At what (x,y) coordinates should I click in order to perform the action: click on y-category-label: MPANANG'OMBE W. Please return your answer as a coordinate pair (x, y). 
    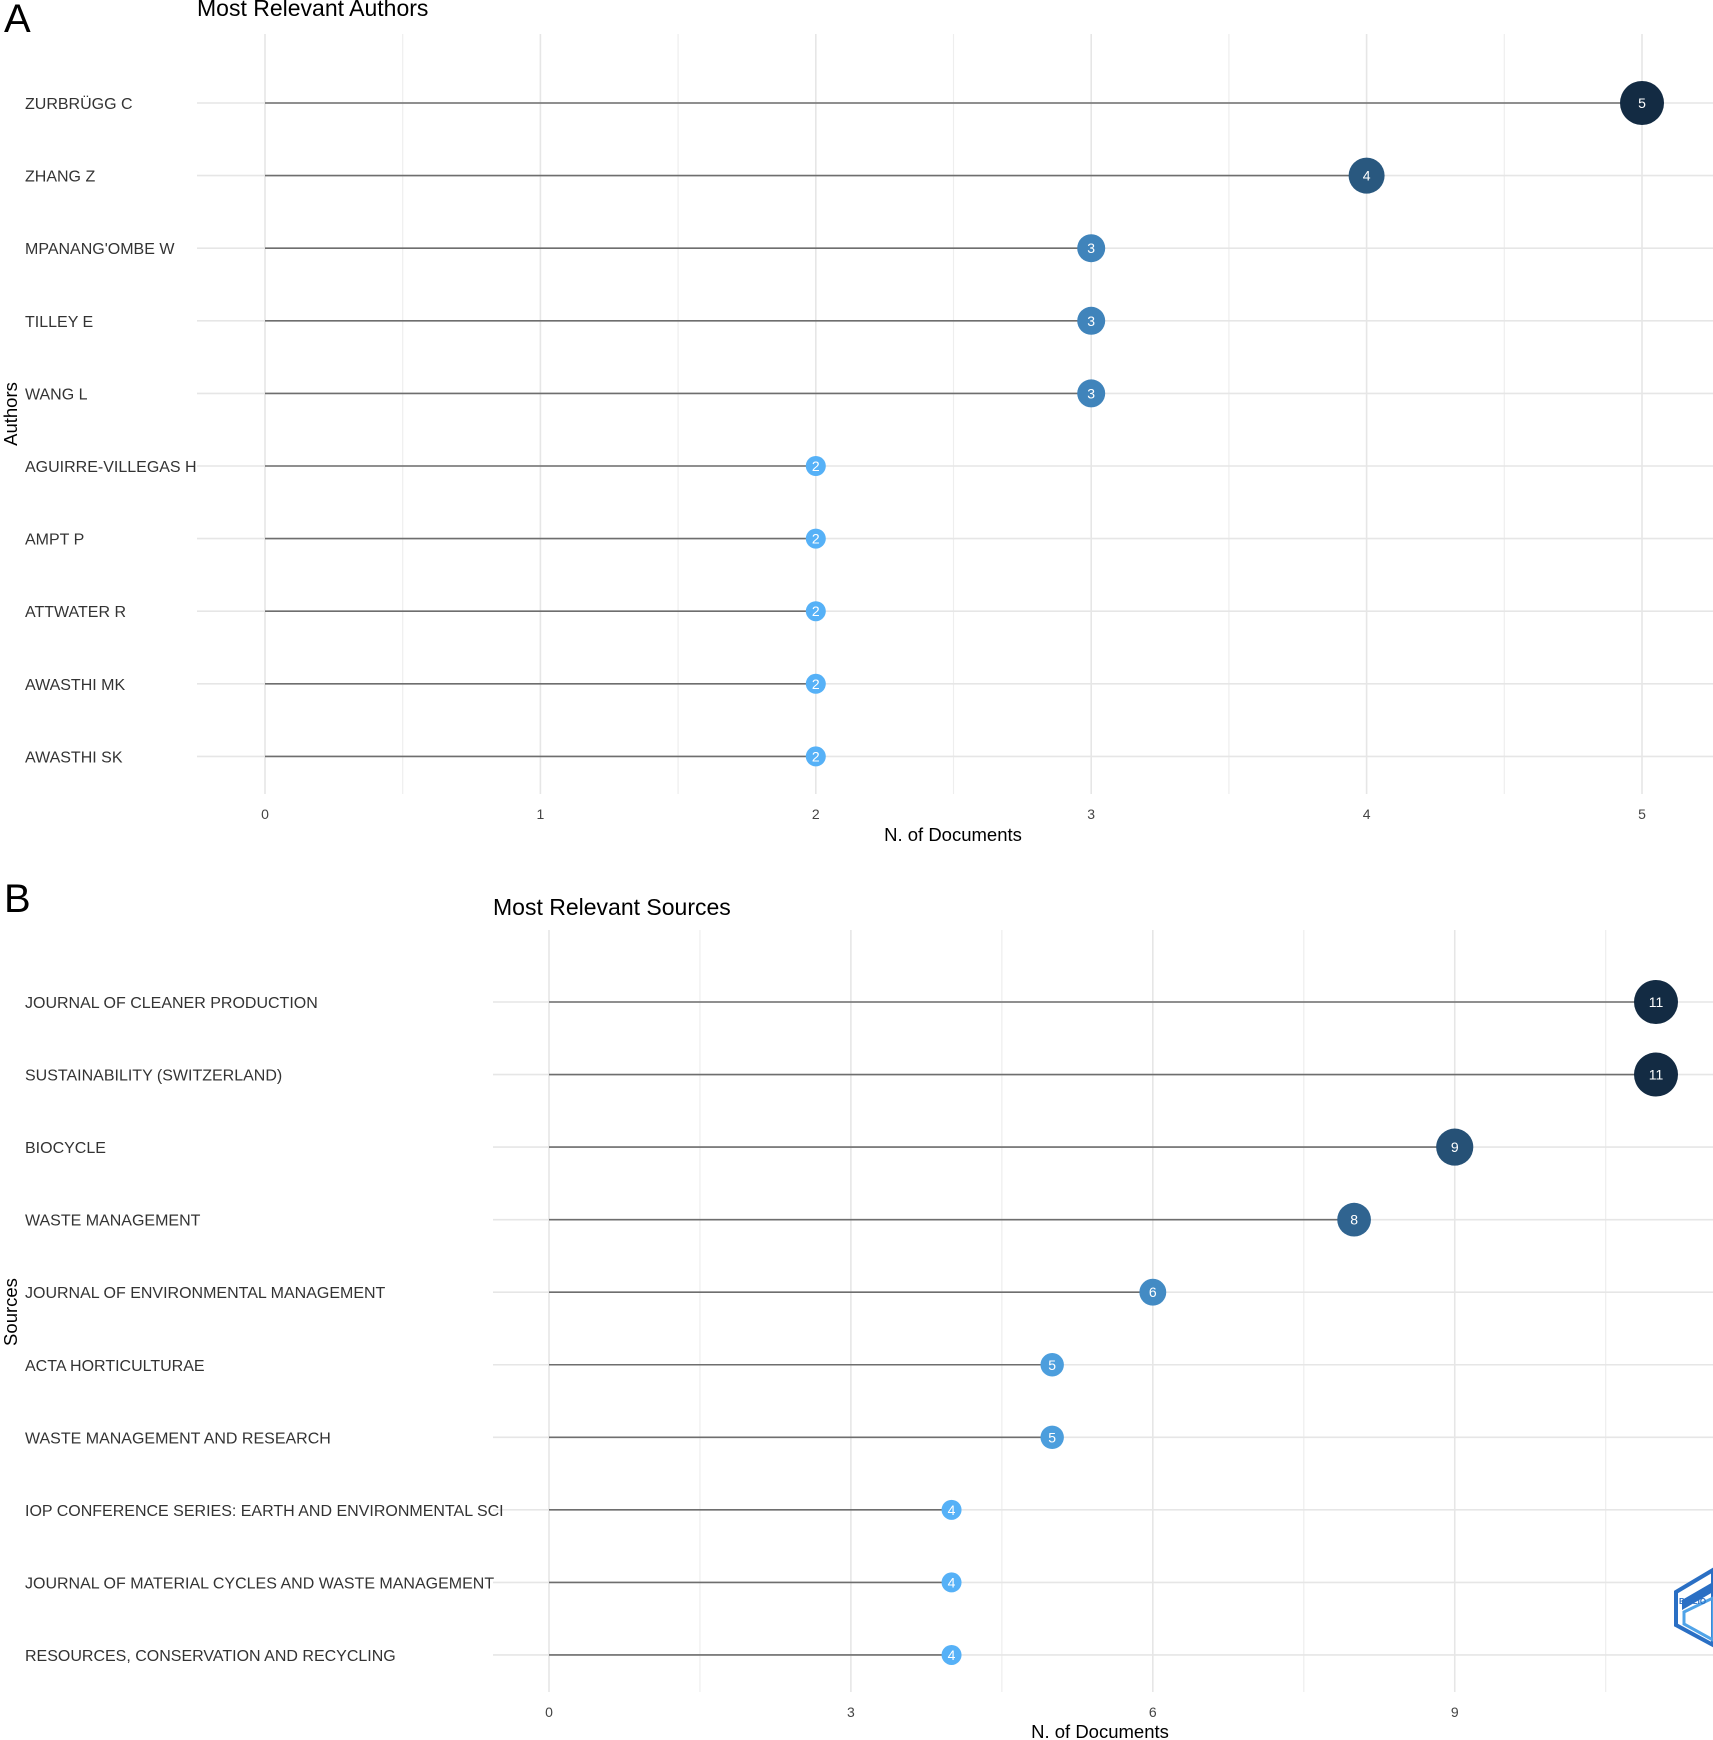
    Looking at the image, I should click on (100, 249).